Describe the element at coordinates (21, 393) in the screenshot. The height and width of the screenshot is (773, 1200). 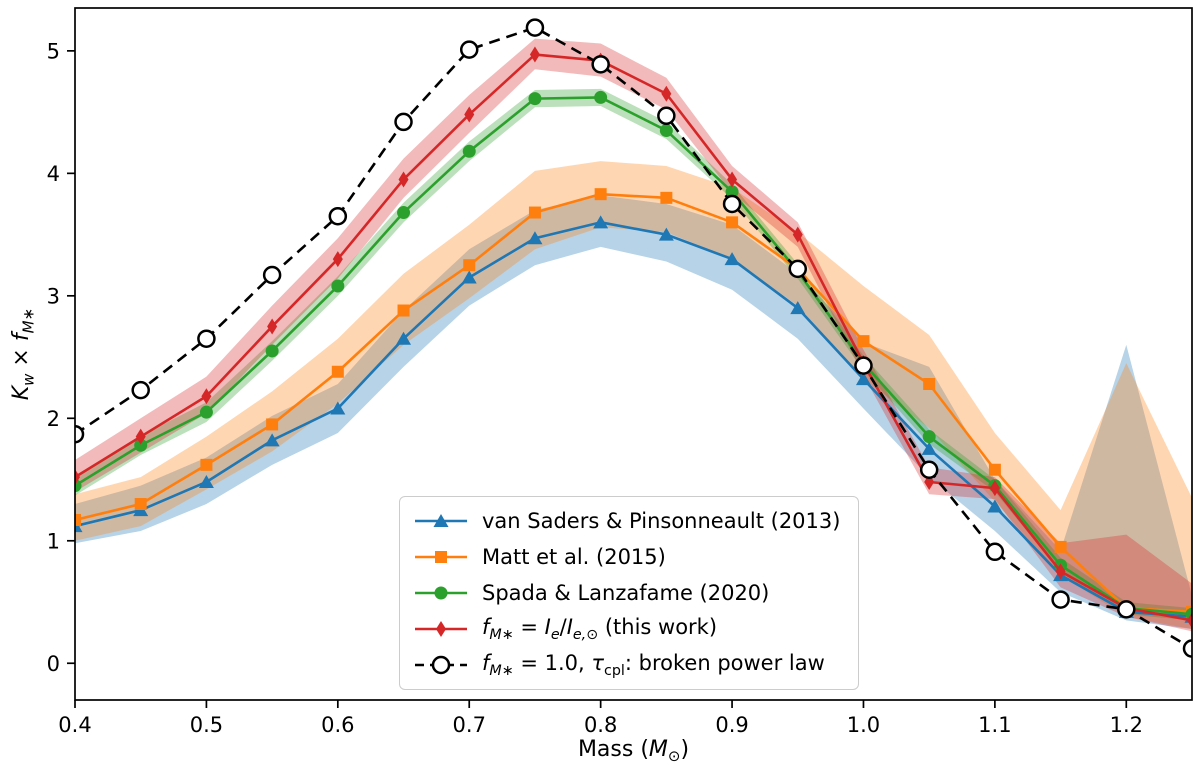
I see `ylabel-k: K` at that location.